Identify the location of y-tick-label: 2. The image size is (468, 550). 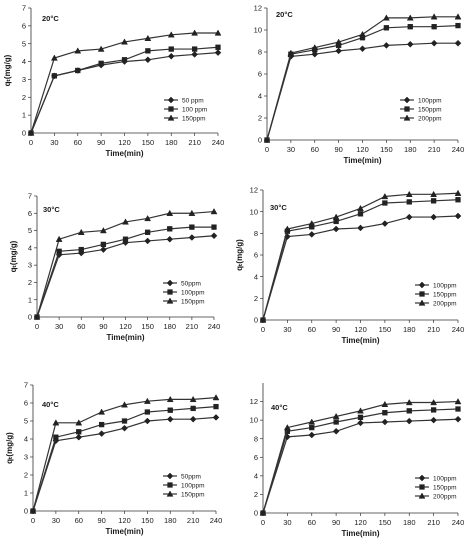
(26, 475).